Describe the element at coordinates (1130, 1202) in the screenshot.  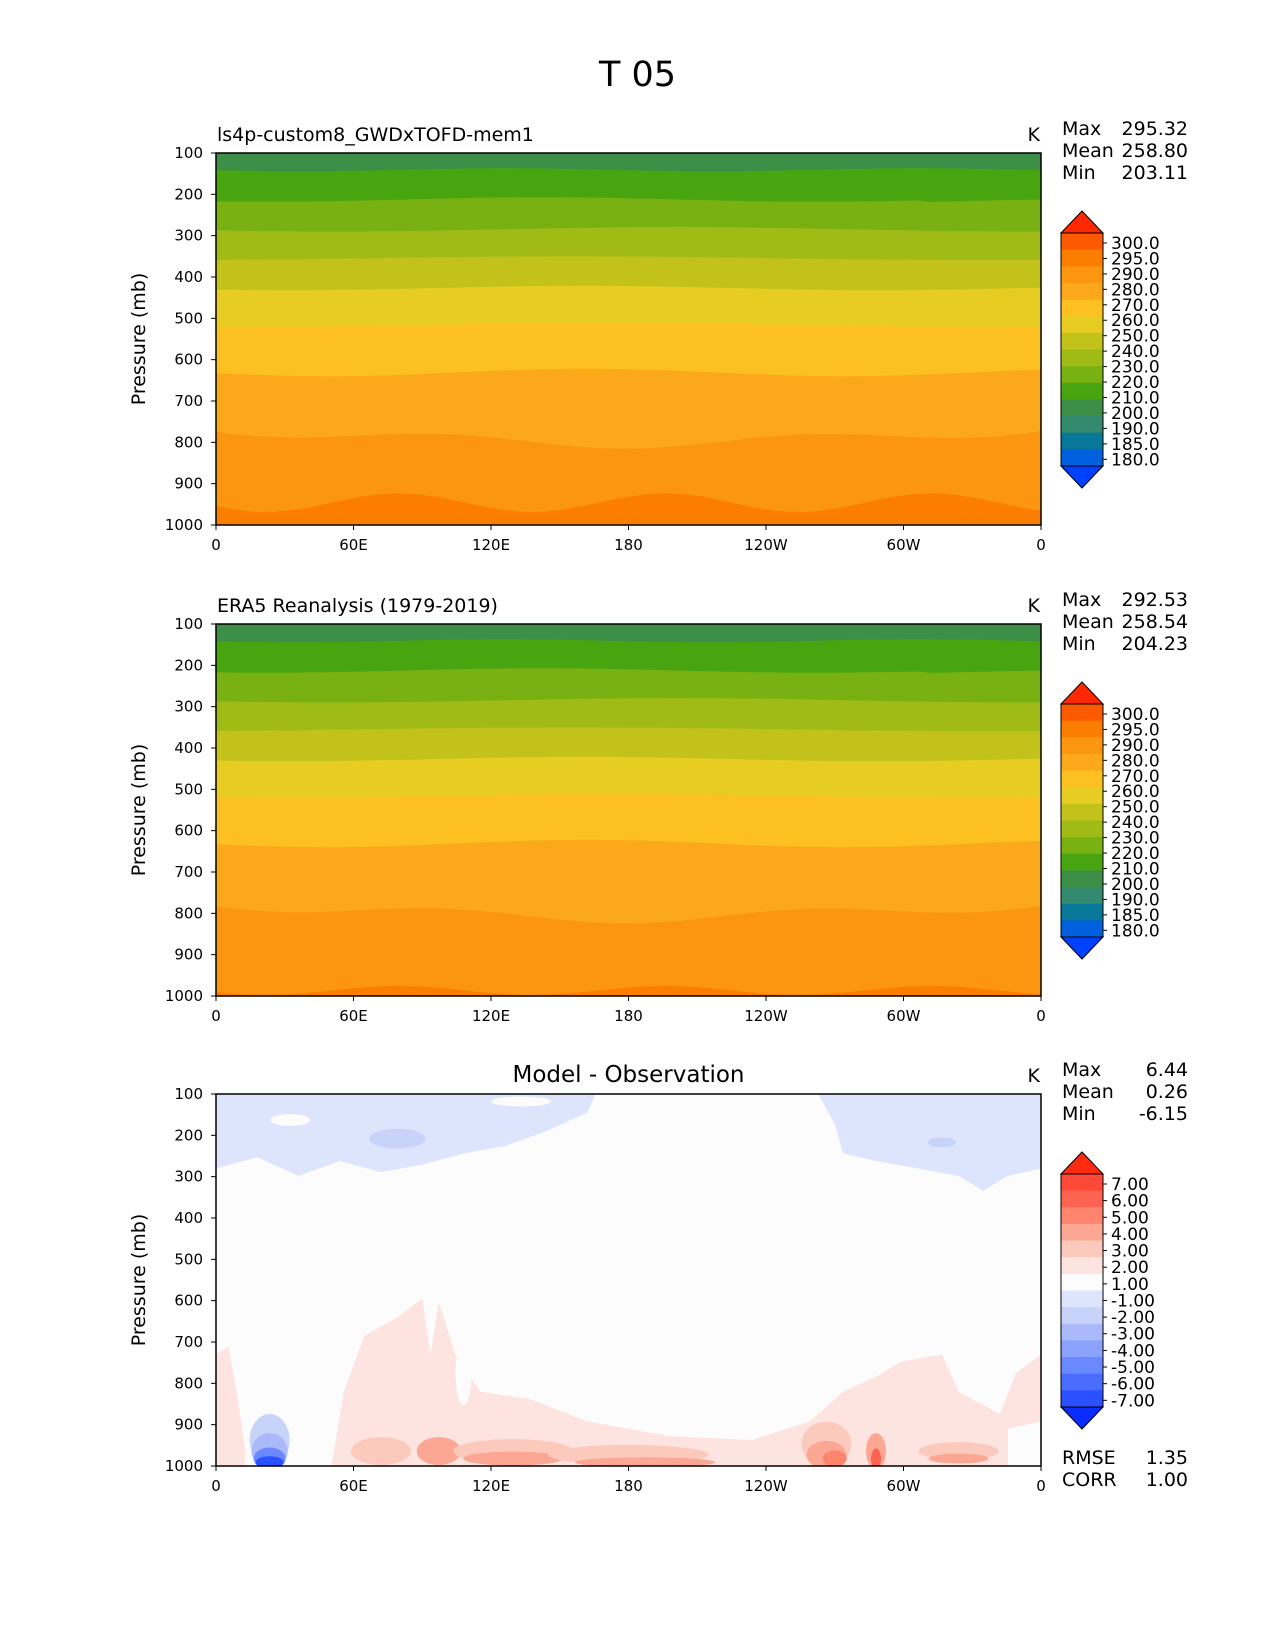
I see `colorbar-label: 6.00` at that location.